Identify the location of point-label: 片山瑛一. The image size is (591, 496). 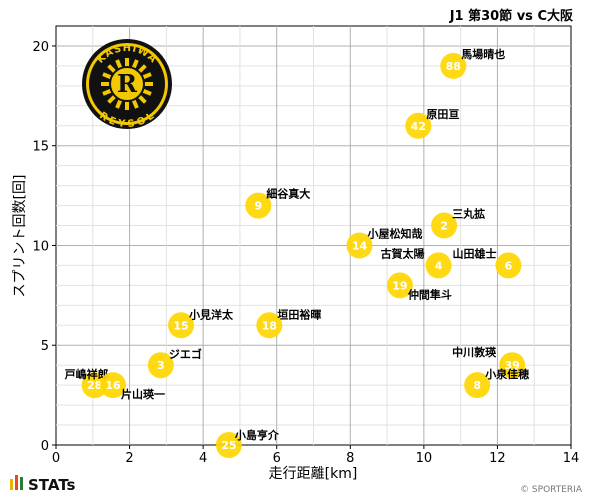
(143, 394).